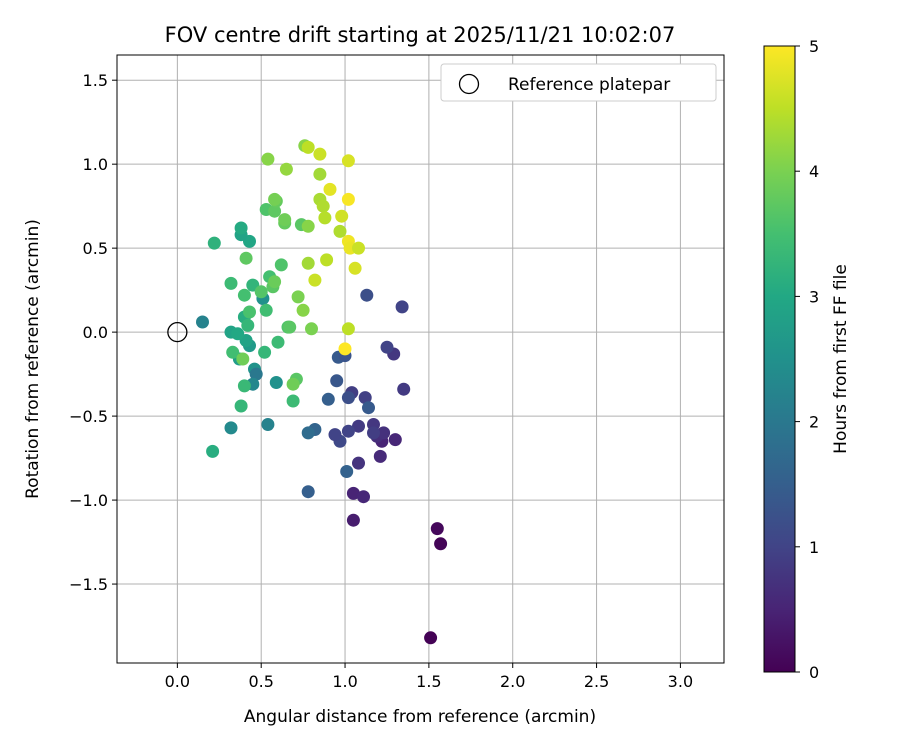 The height and width of the screenshot is (750, 900). I want to click on y-tick-label: 0.0, so click(95, 332).